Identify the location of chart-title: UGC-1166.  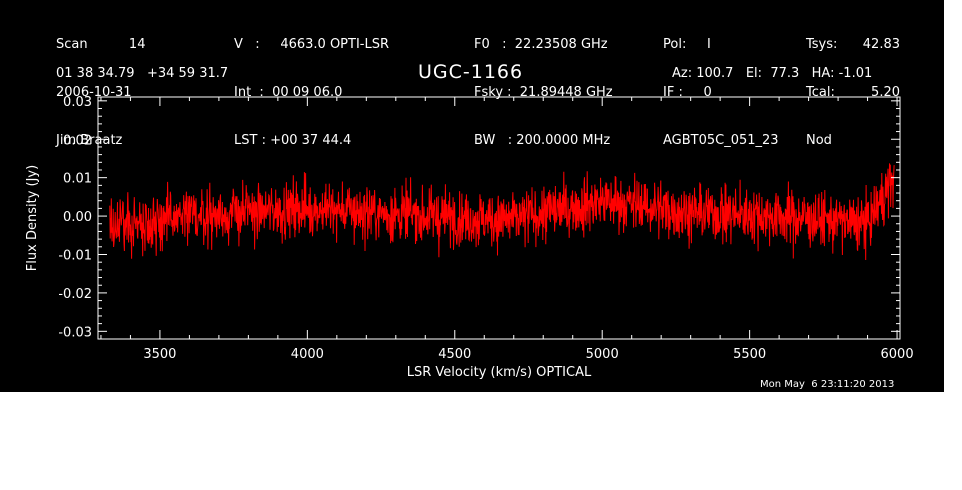
(471, 72).